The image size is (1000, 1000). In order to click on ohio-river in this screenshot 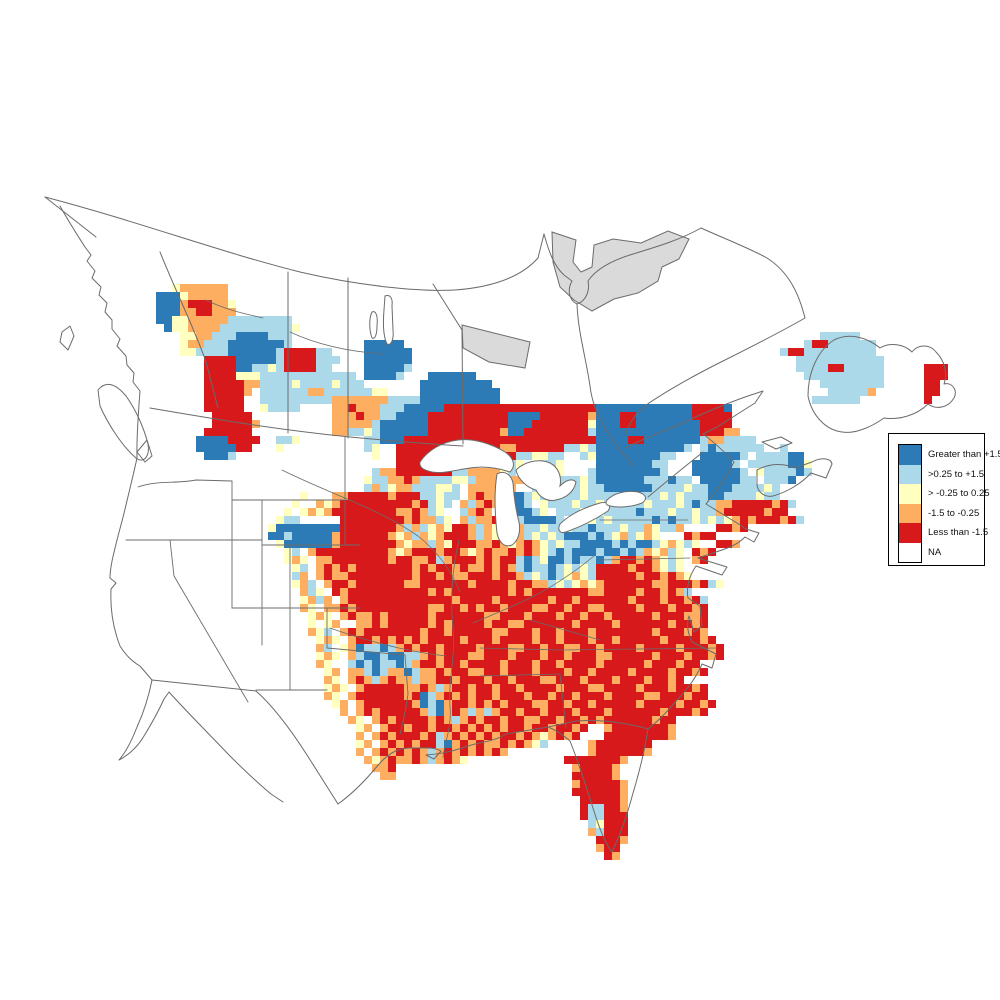, I will do `click(533, 589)`.